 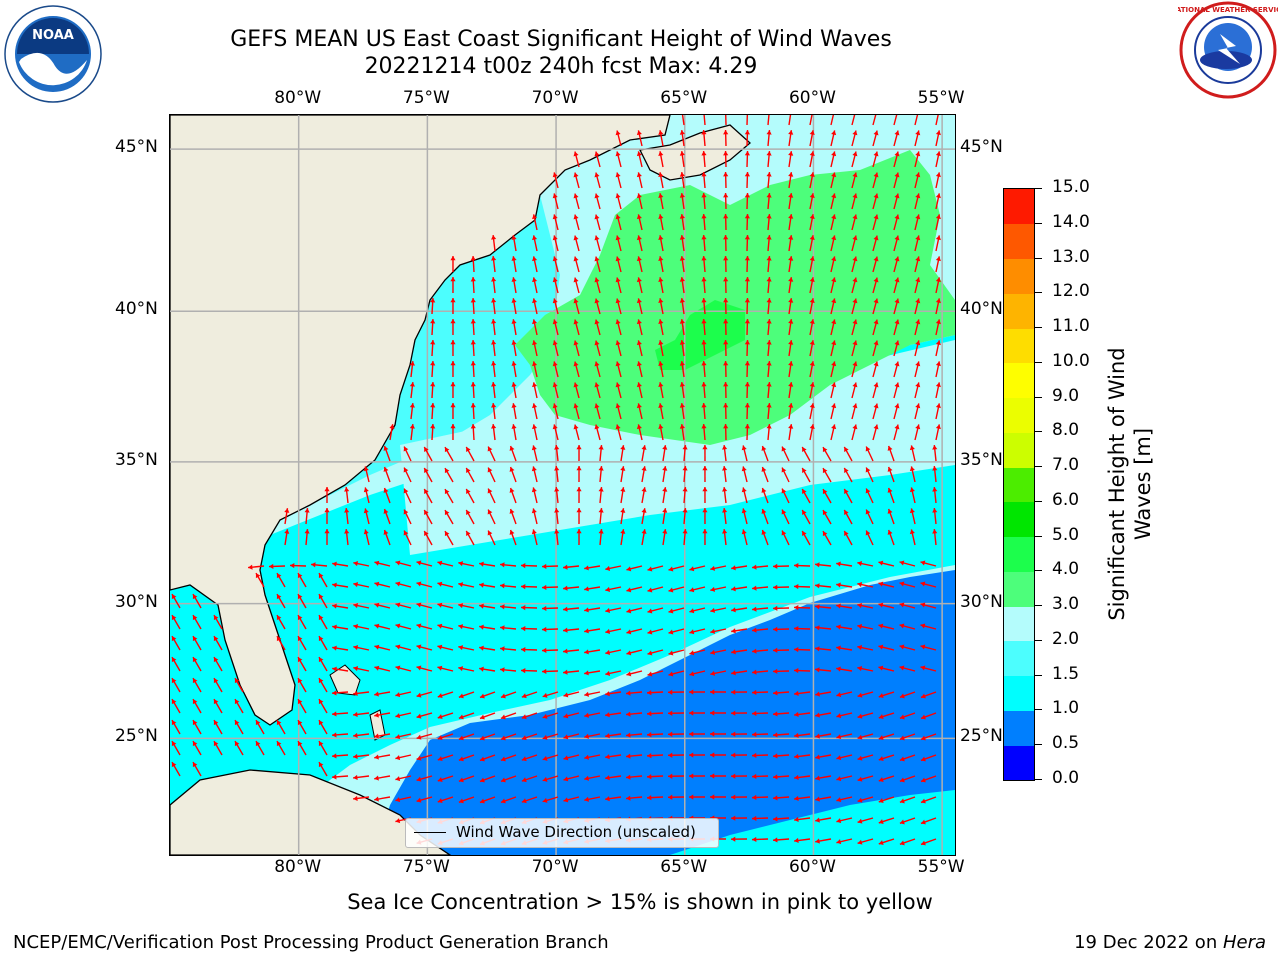 I want to click on legend-line-icon, so click(x=430, y=832).